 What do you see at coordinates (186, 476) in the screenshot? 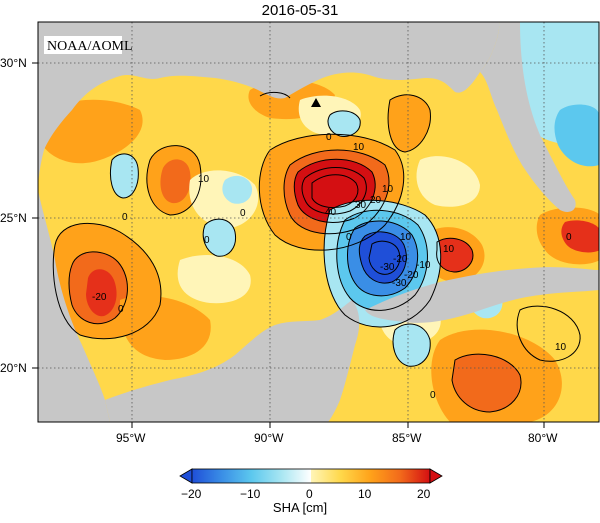
I see `colorbar-low-arrow` at bounding box center [186, 476].